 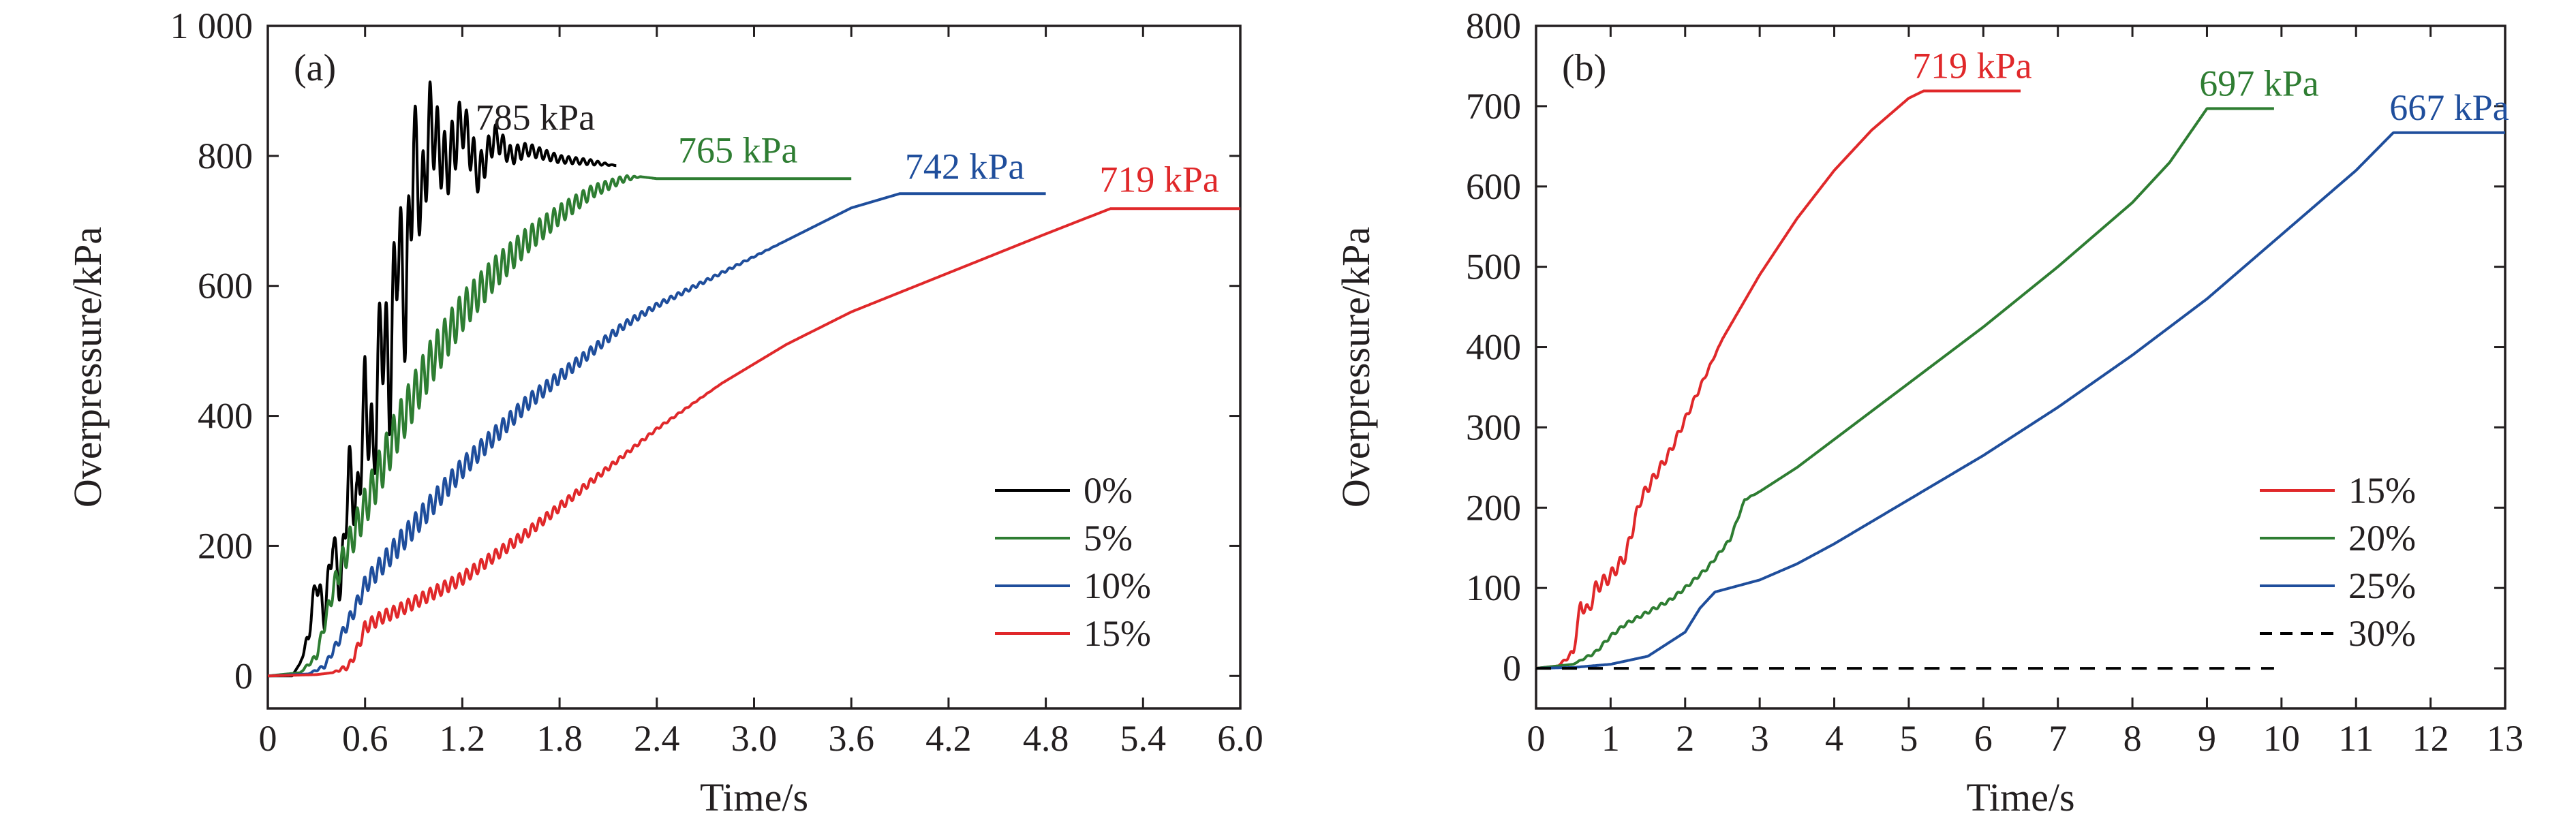 I want to click on legend-label: 20%, so click(x=2382, y=538).